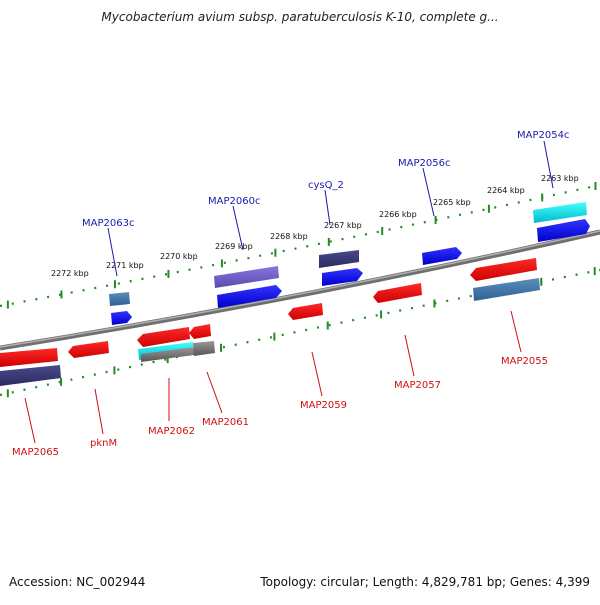 This screenshot has height=605, width=600. Describe the element at coordinates (225, 422) in the screenshot. I see `gene-label-map2061: MAP2061` at that location.